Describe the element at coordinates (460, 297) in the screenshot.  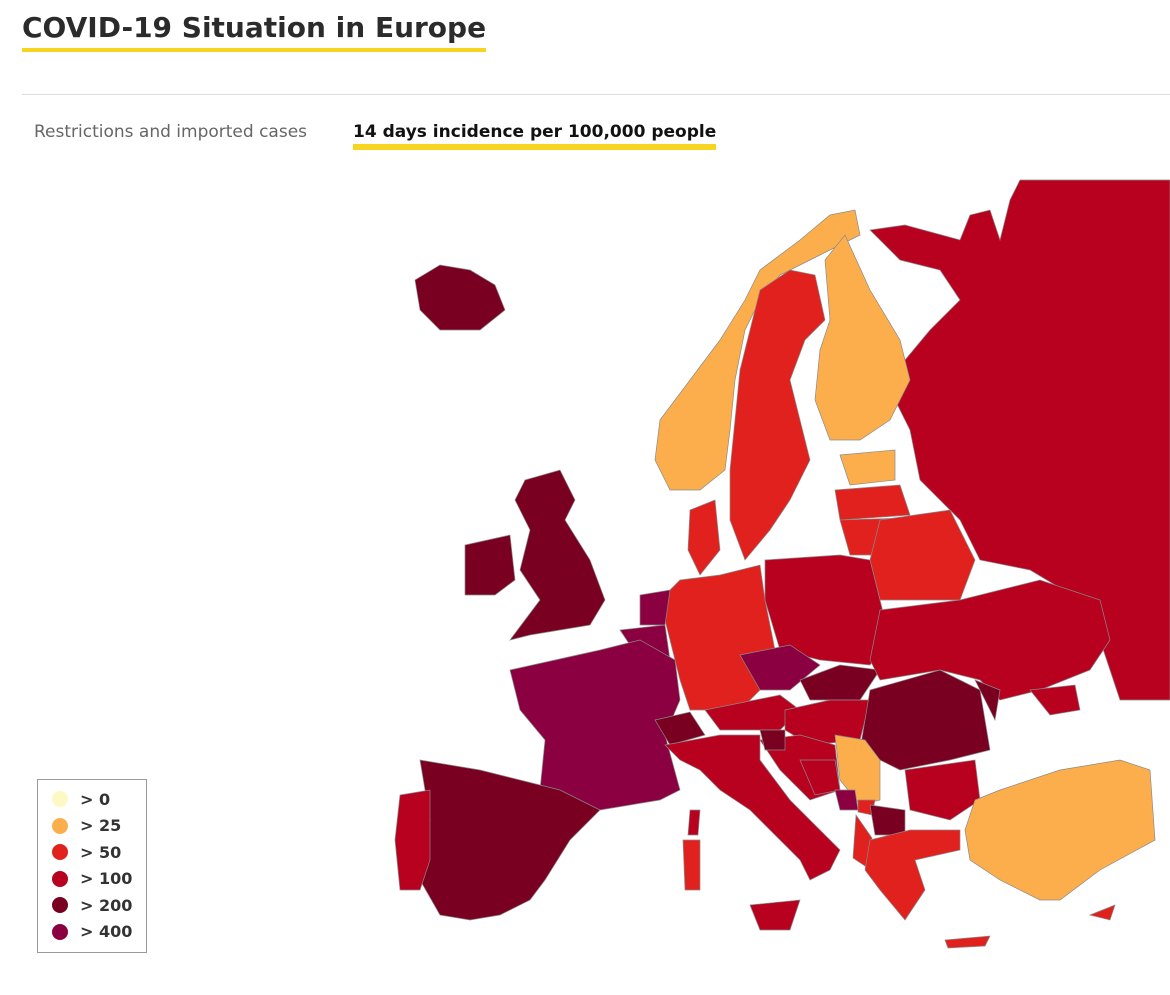
I see `iceland` at that location.